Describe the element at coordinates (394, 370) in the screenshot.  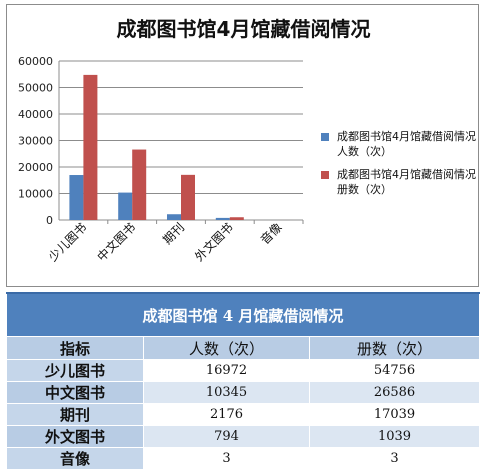
I see `table-cell-volumes: 54756` at that location.